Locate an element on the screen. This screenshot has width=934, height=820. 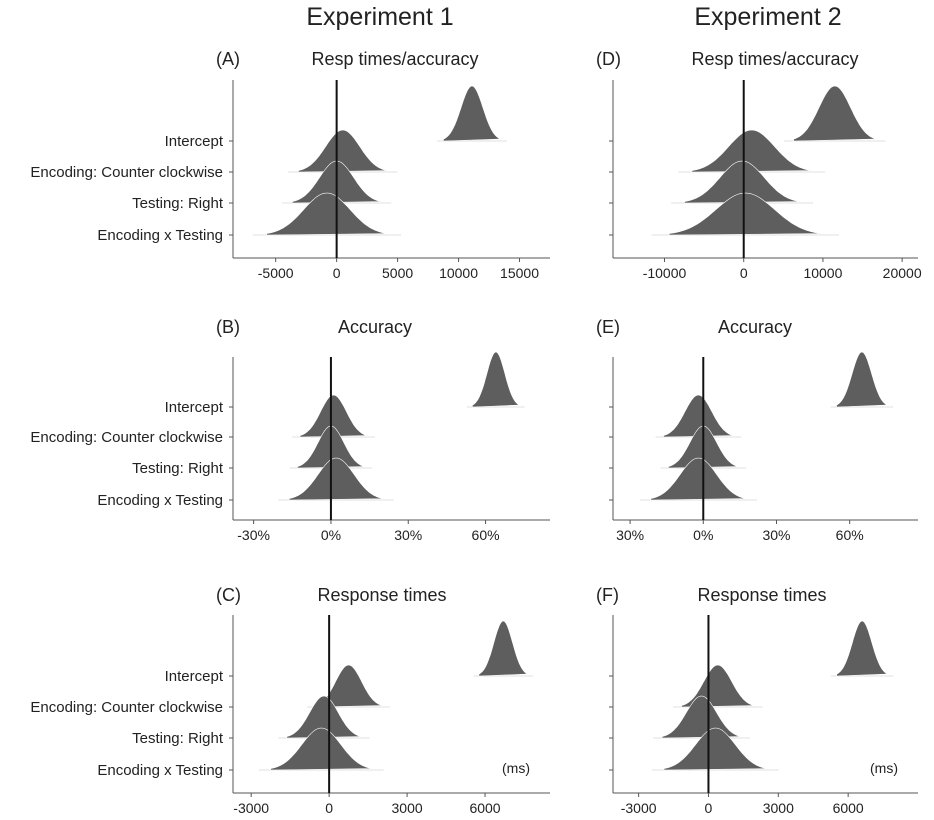
panel-letter: (C) is located at coordinates (228, 595).